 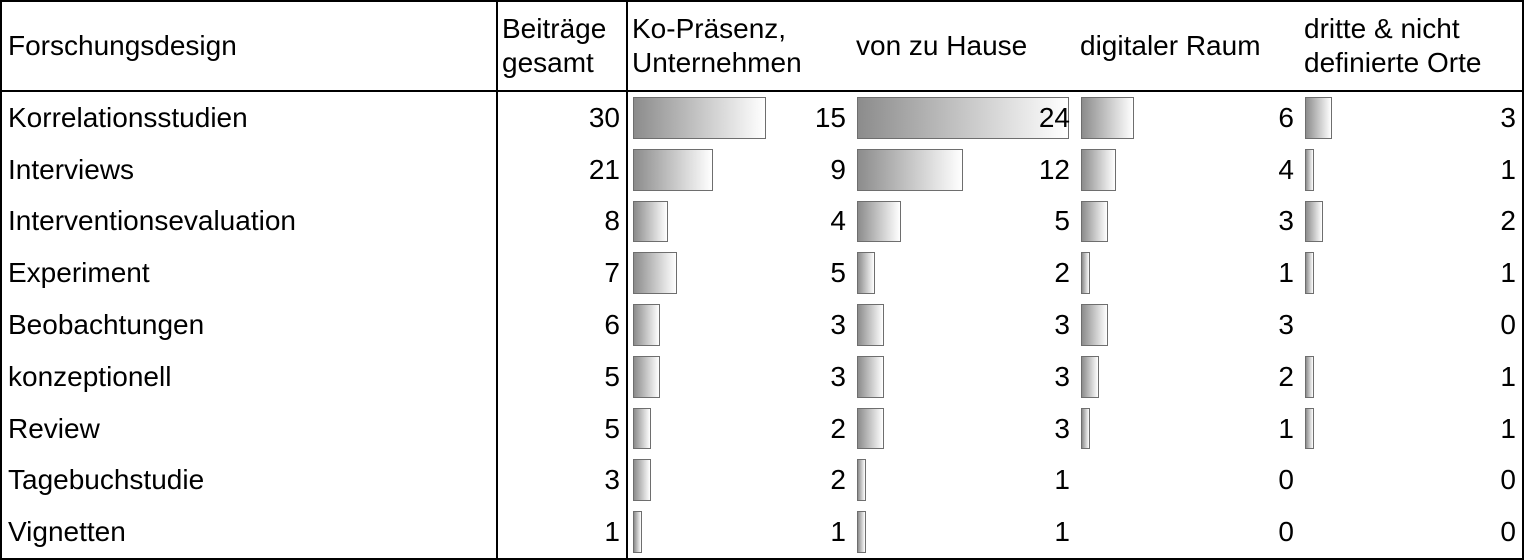 I want to click on value-text: 7, so click(x=612, y=273).